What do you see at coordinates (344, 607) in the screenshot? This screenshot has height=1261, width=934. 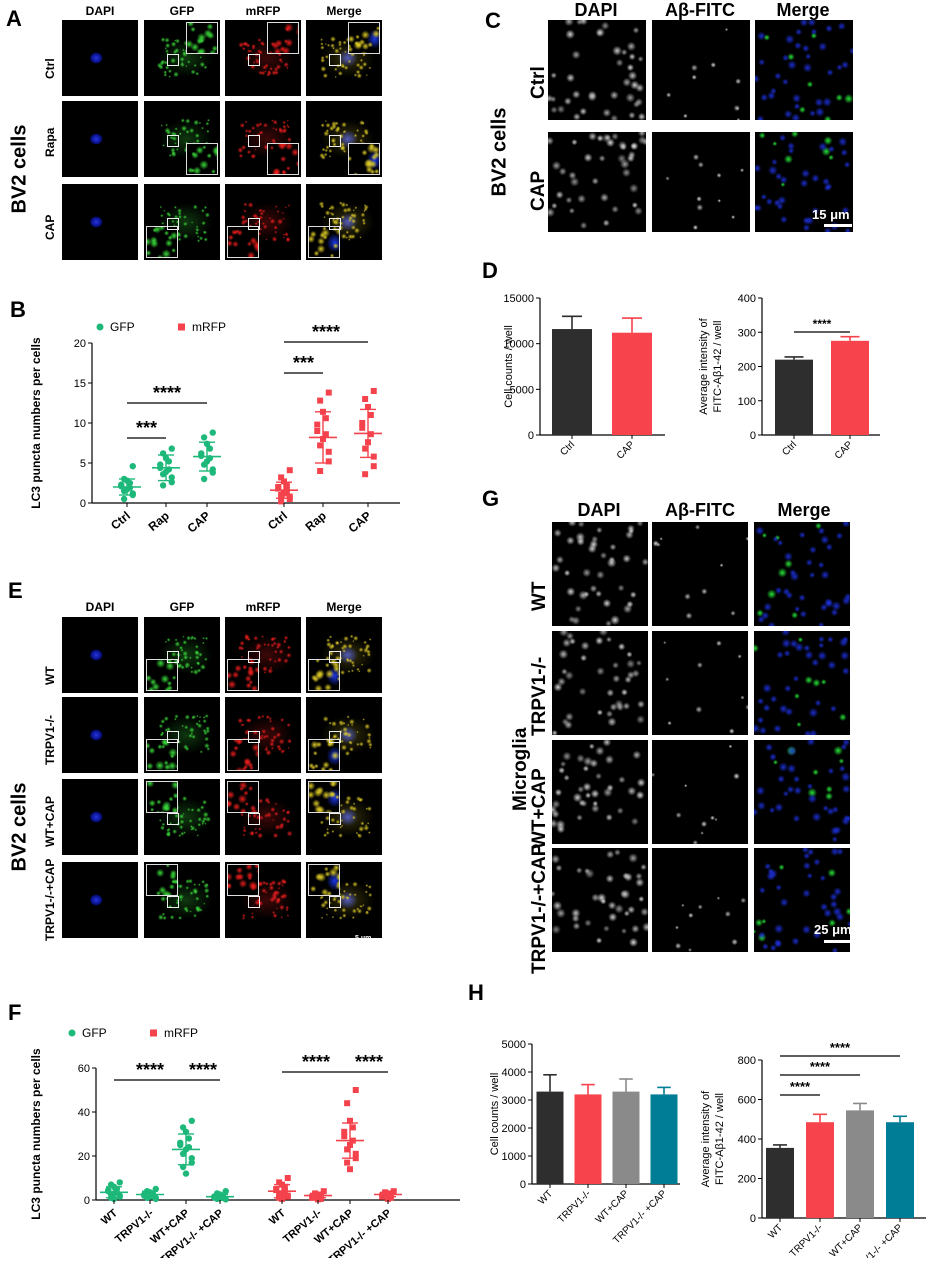 I see `panel-e-col-merge: Merge` at bounding box center [344, 607].